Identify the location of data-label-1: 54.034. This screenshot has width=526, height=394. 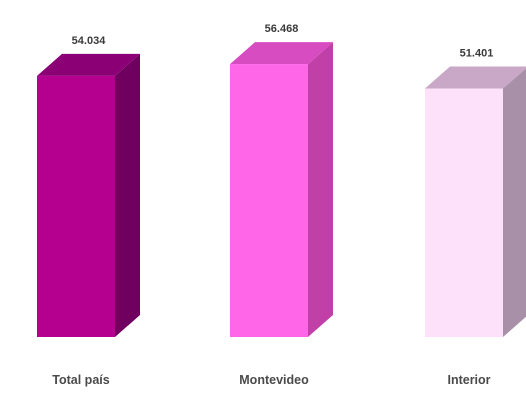
(89, 41).